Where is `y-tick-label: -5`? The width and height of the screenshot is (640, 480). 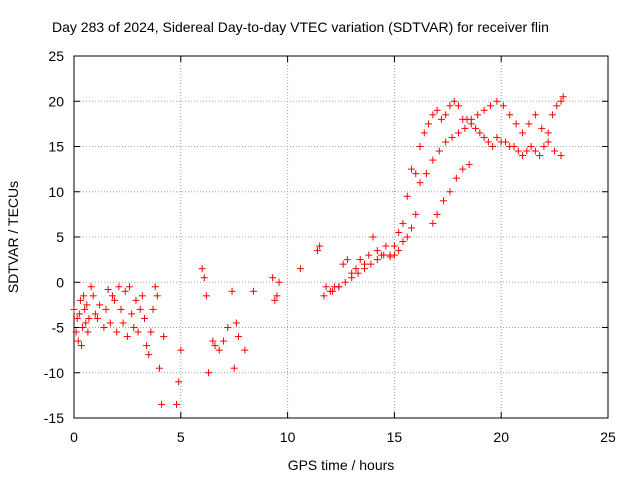 y-tick-label: -5 is located at coordinates (58, 328).